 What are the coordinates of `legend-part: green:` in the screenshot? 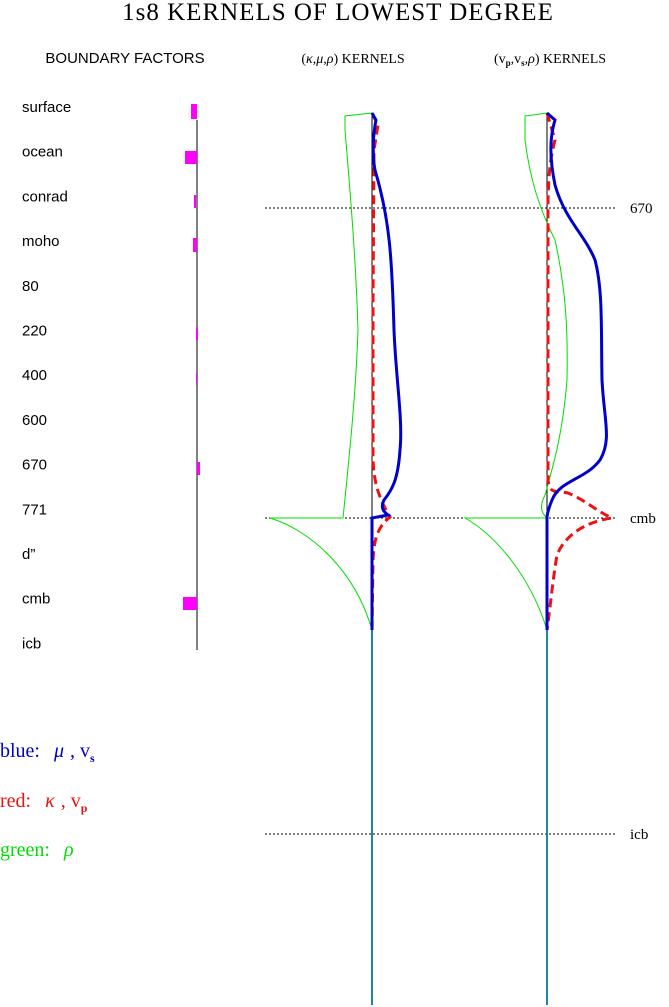 It's located at (25, 850).